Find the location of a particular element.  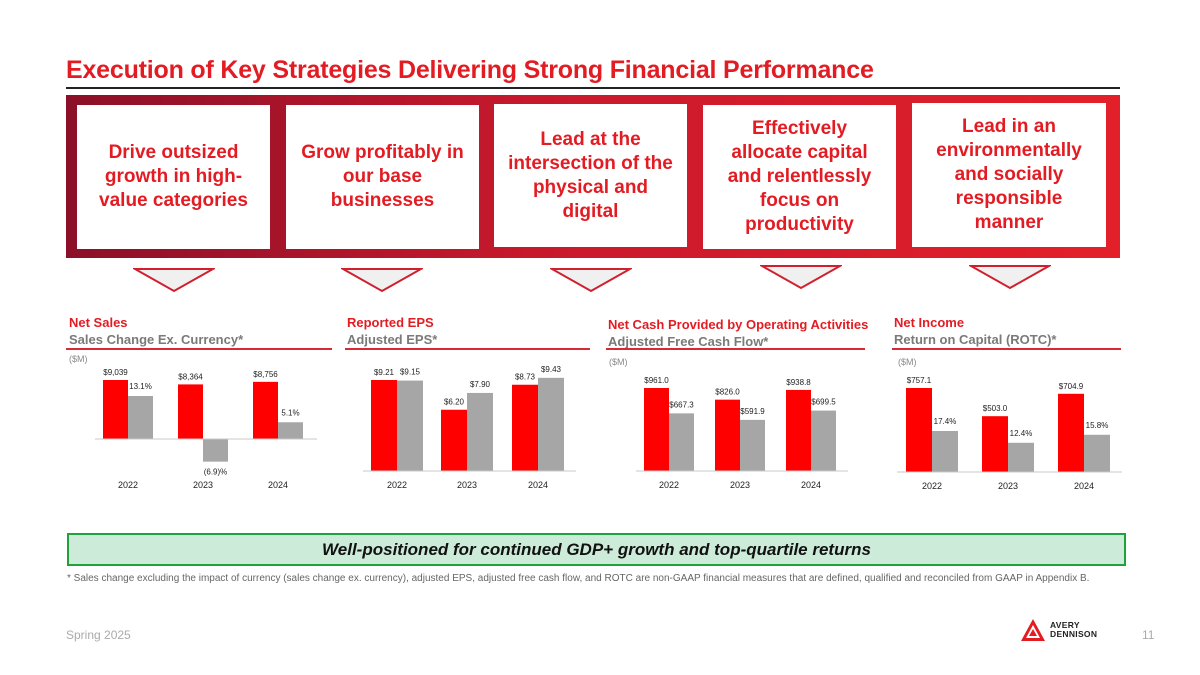

data-label-secondary: (6.9)% is located at coordinates (216, 472).